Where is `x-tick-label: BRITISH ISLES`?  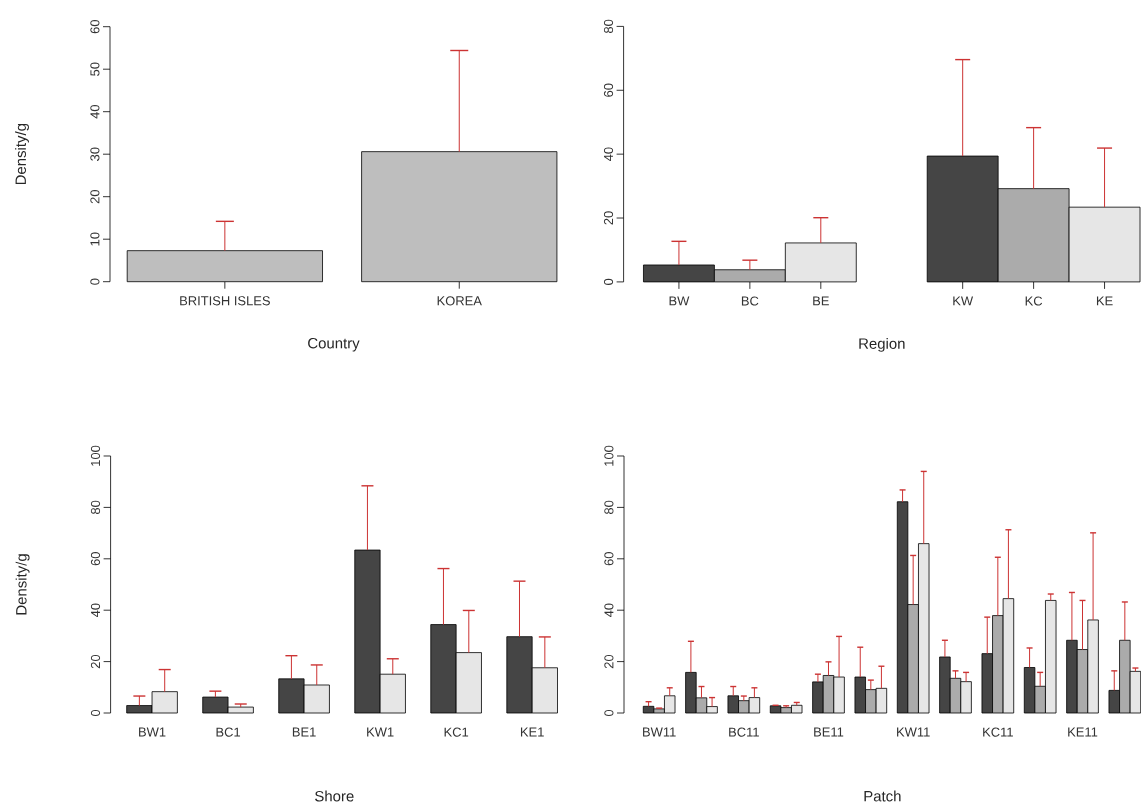 x-tick-label: BRITISH ISLES is located at coordinates (225, 301).